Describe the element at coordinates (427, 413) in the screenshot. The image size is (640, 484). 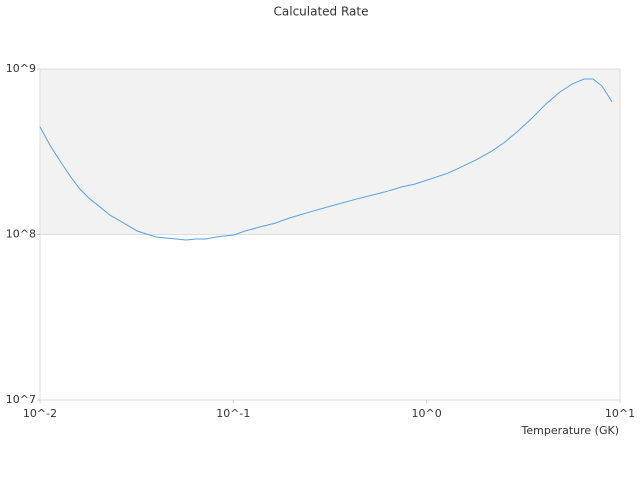
I see `x-tick-label: 10^0` at that location.